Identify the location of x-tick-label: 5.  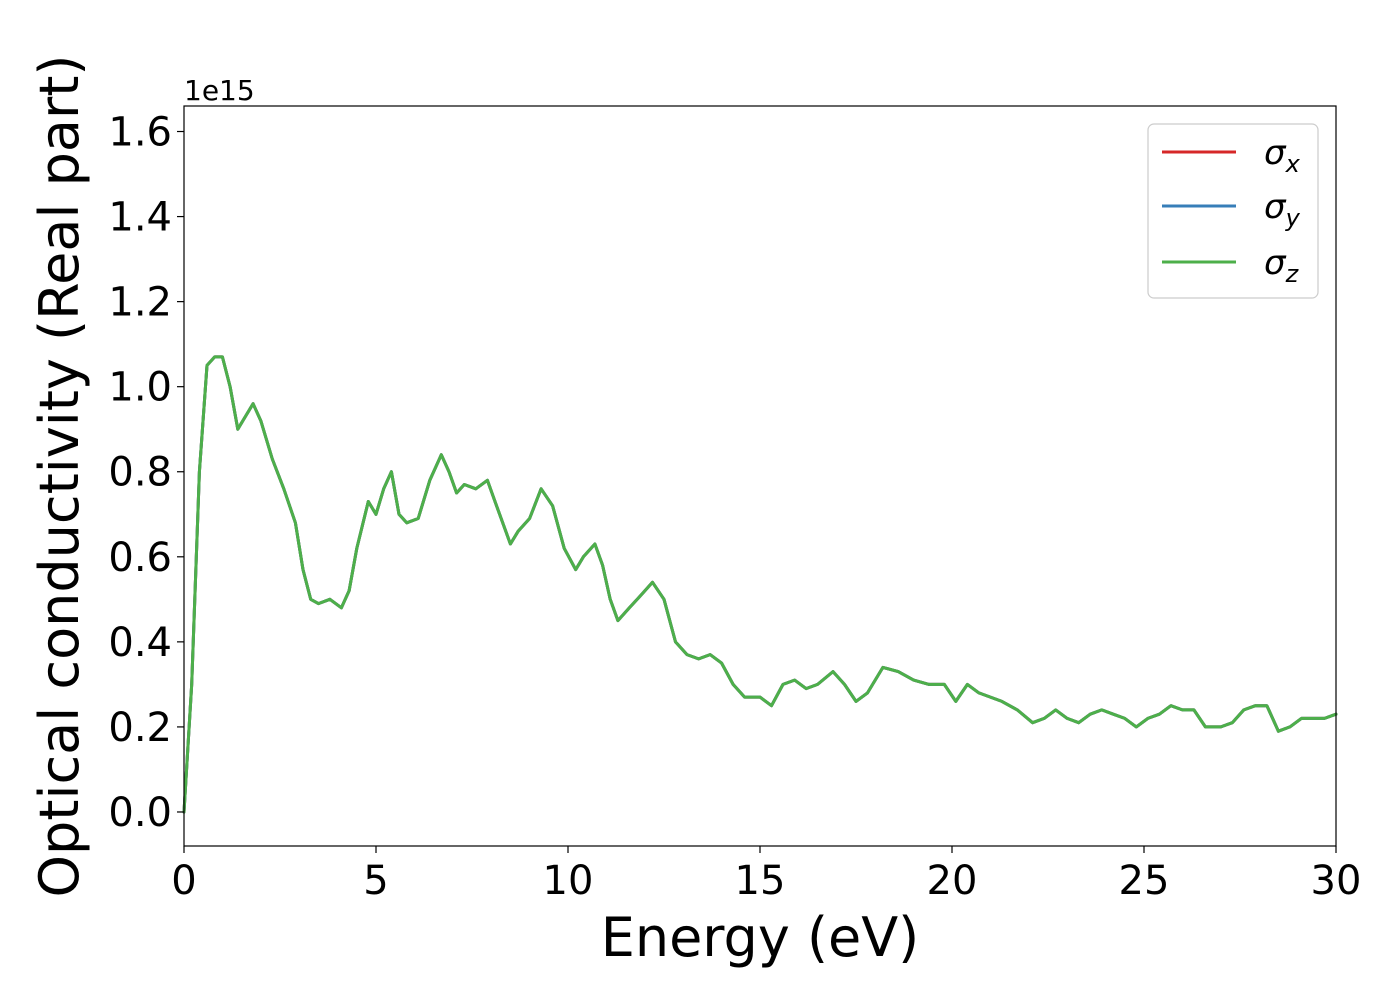
(375, 881).